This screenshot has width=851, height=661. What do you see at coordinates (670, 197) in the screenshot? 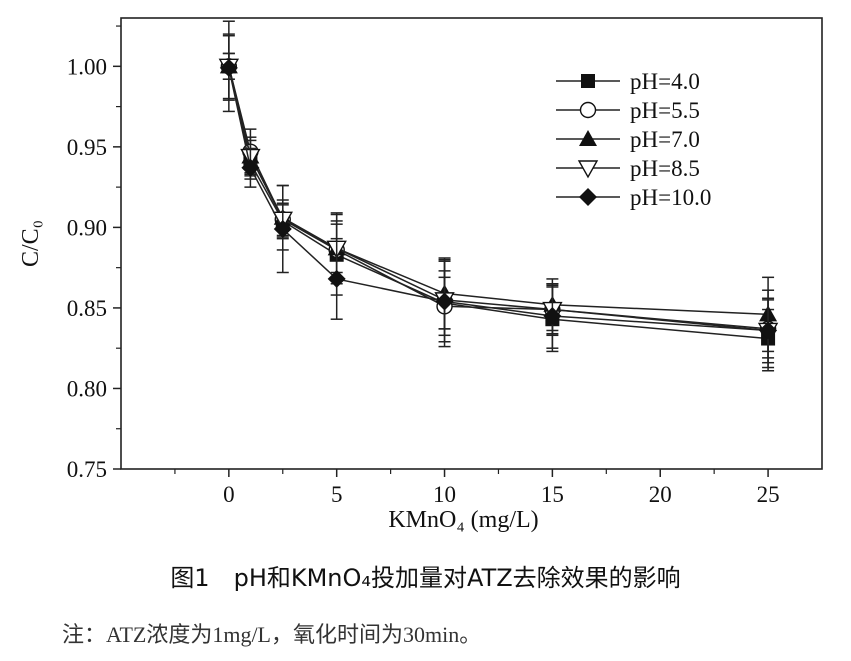
I see `legend-label: pH=10.0` at bounding box center [670, 197].